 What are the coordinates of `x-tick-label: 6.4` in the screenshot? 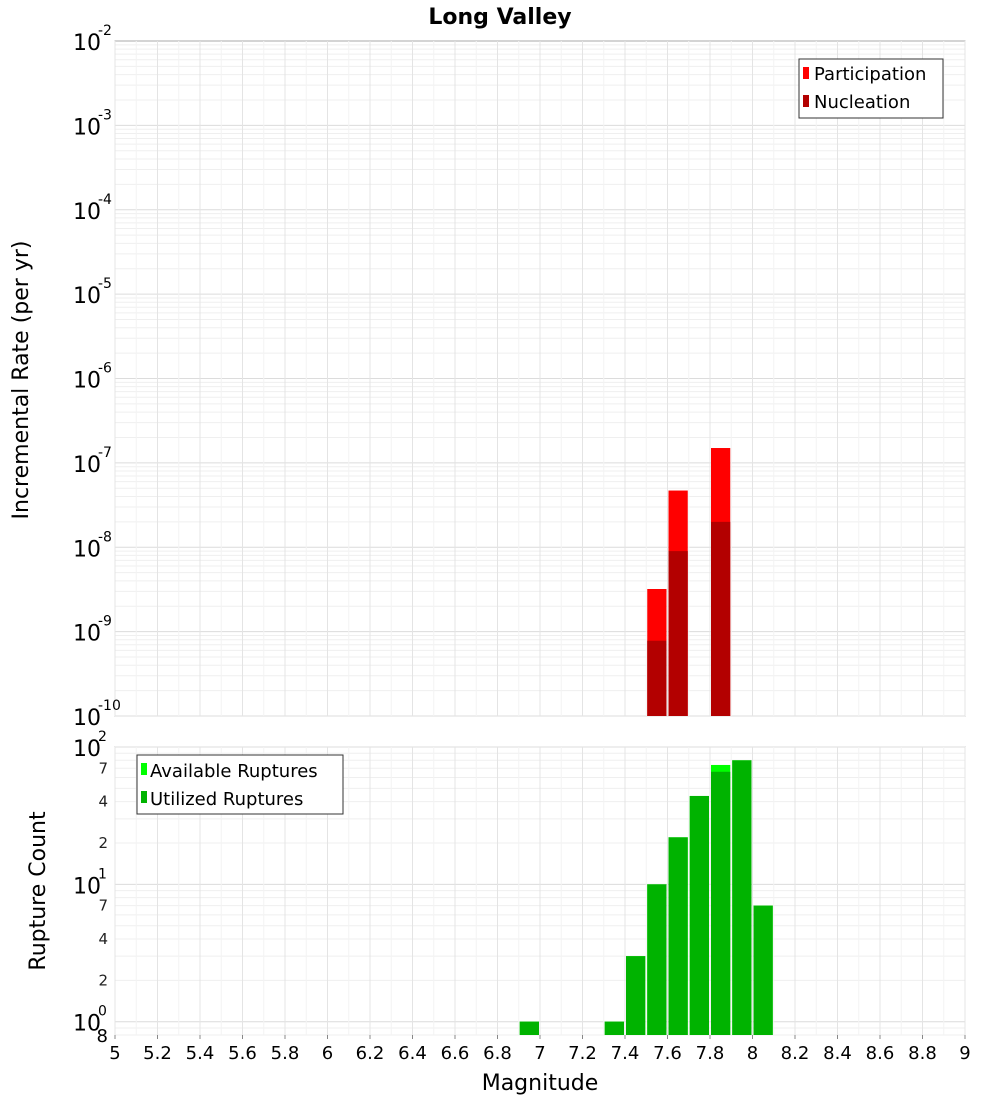 It's located at (412, 1053).